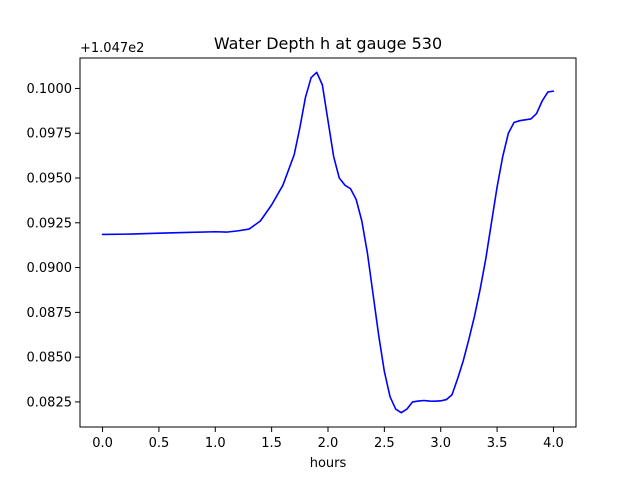 This screenshot has height=480, width=640. What do you see at coordinates (50, 223) in the screenshot?
I see `y-tick-label: 0.0925` at bounding box center [50, 223].